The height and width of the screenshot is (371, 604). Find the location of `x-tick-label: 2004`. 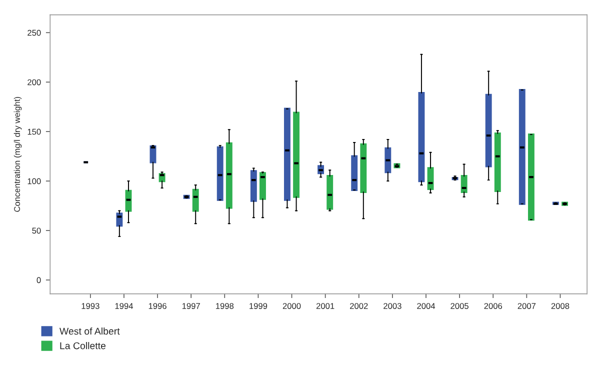

x-tick-label: 2004 is located at coordinates (426, 306).